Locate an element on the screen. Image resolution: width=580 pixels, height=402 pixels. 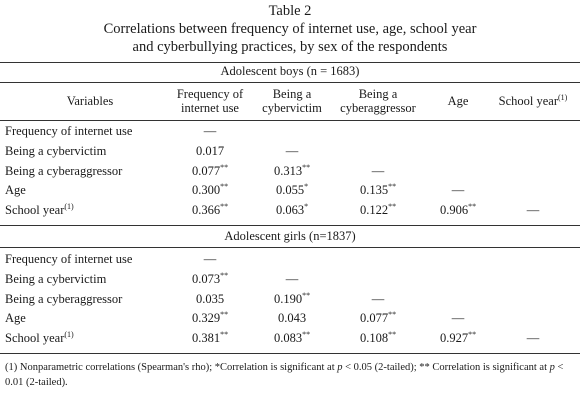
column-header: School year(1) is located at coordinates (533, 101).